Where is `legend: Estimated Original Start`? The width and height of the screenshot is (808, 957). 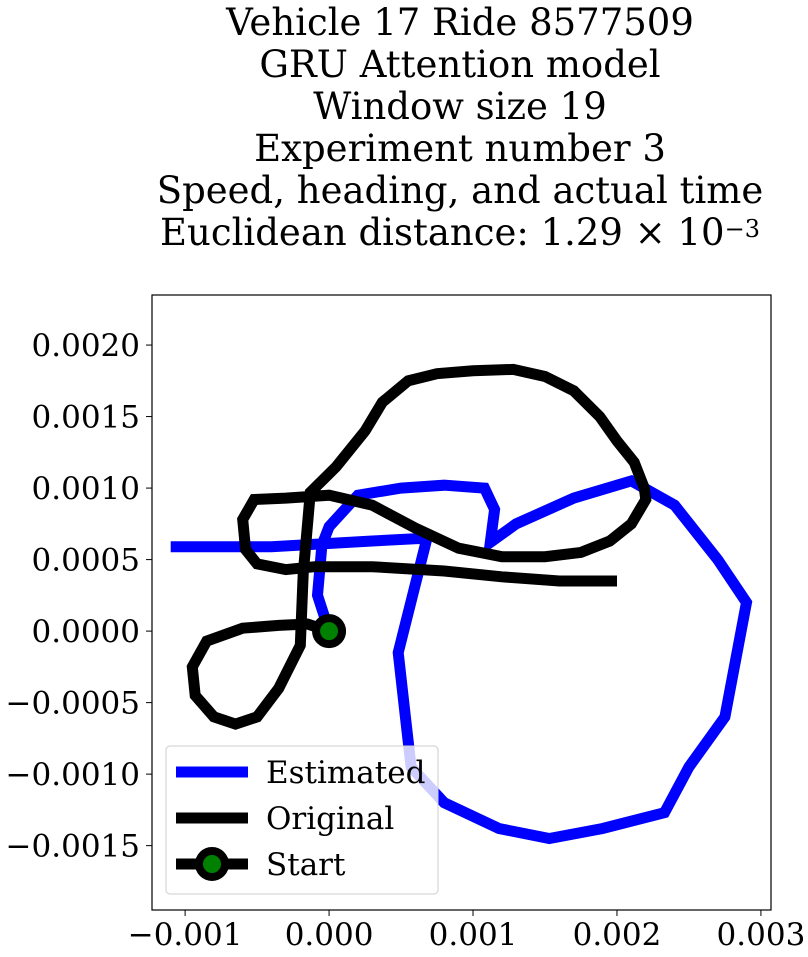
legend: Estimated Original Start is located at coordinates (302, 820).